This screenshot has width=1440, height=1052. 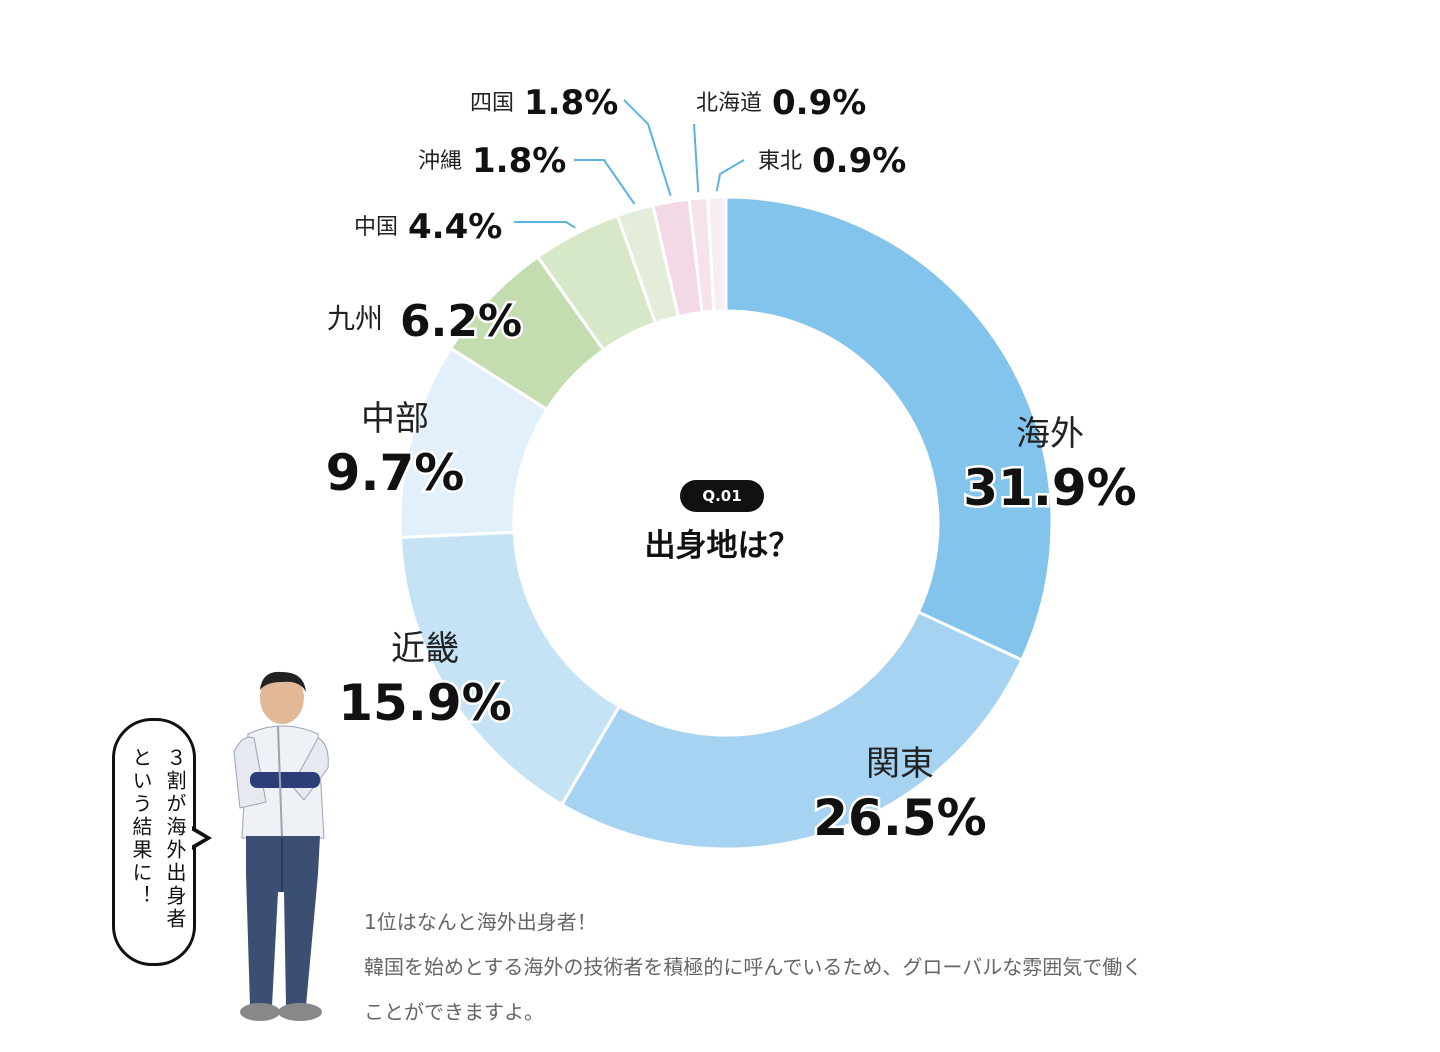 What do you see at coordinates (198, 838) in the screenshot?
I see `speech-bubble-tail-fill` at bounding box center [198, 838].